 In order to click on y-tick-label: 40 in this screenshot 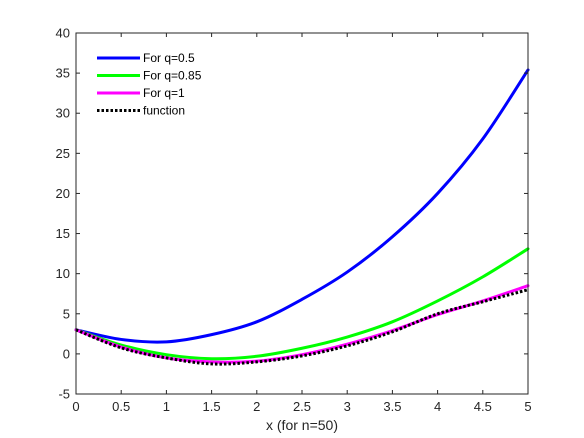, I will do `click(63, 33)`.